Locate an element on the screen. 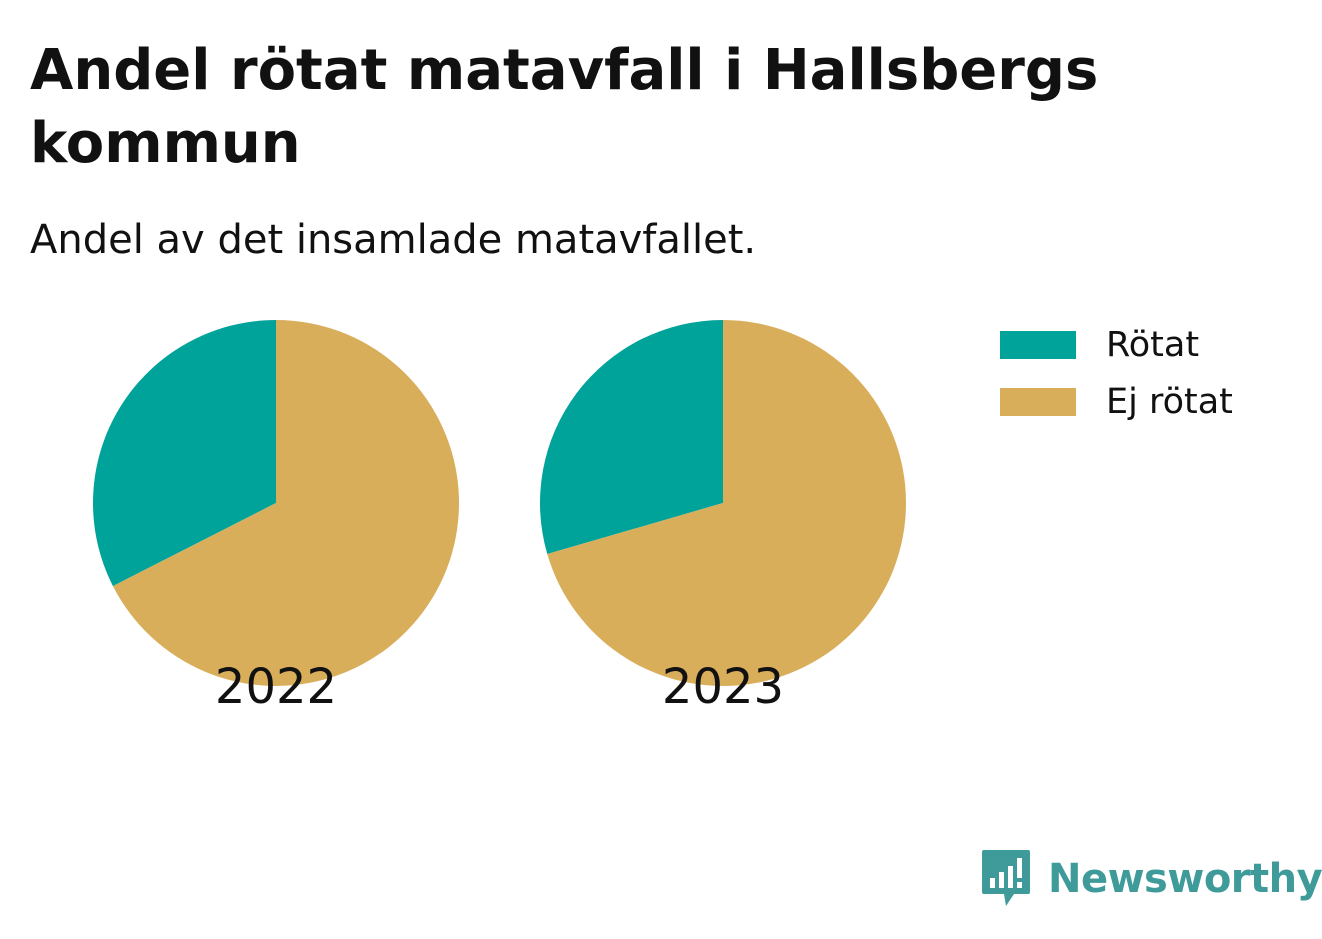 The height and width of the screenshot is (939, 1322). pie-2023-slice-ej-rotat is located at coordinates (726, 503).